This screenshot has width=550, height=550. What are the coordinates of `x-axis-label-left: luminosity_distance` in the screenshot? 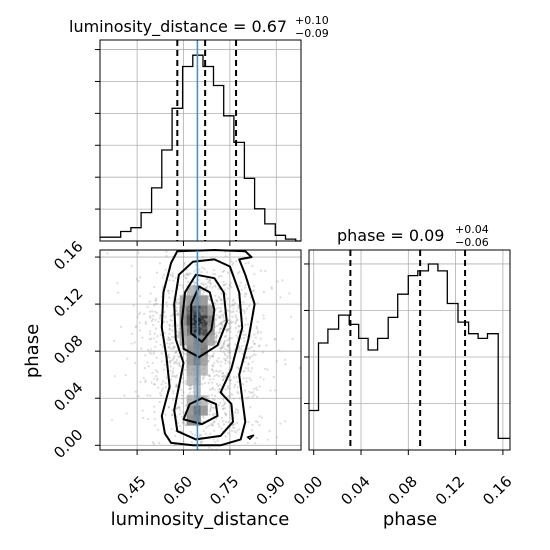 It's located at (200, 519).